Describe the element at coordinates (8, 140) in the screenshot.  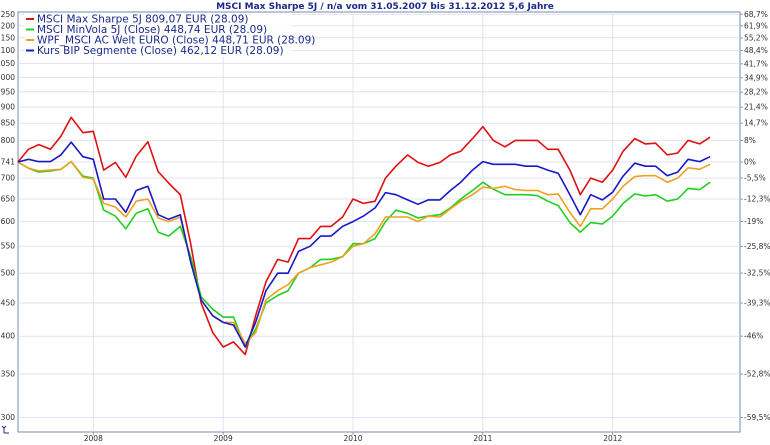
I see `left-tick-label: 800` at that location.